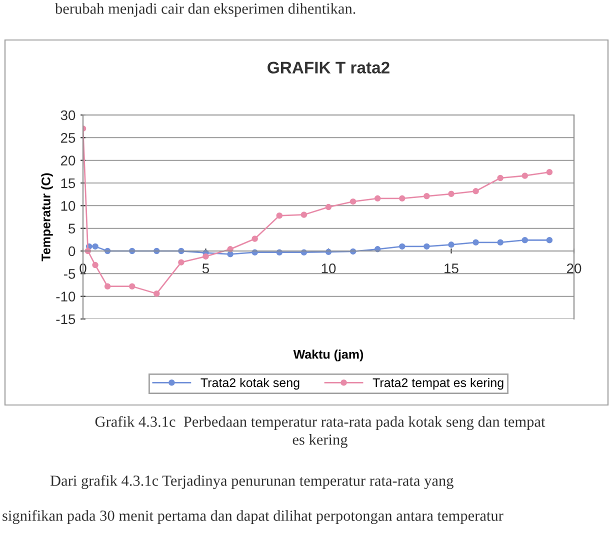 The width and height of the screenshot is (613, 557). Describe the element at coordinates (451, 269) in the screenshot. I see `x-tick-label: 15` at that location.